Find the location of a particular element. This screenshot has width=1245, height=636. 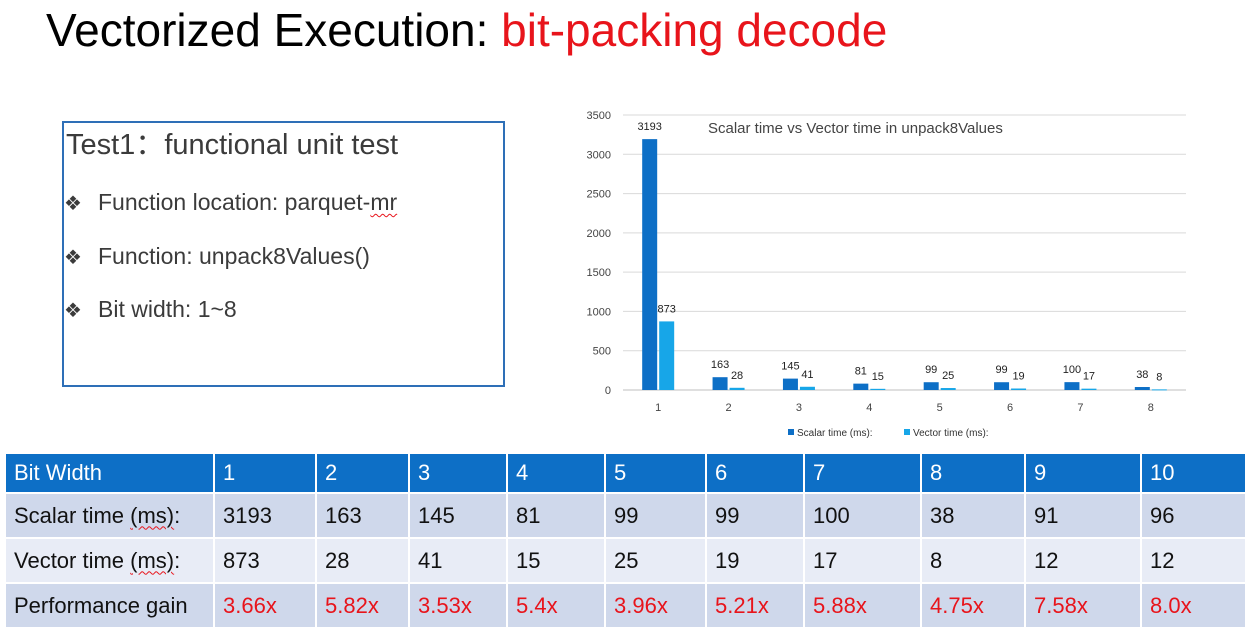

y-tick-label: 500 is located at coordinates (602, 352).